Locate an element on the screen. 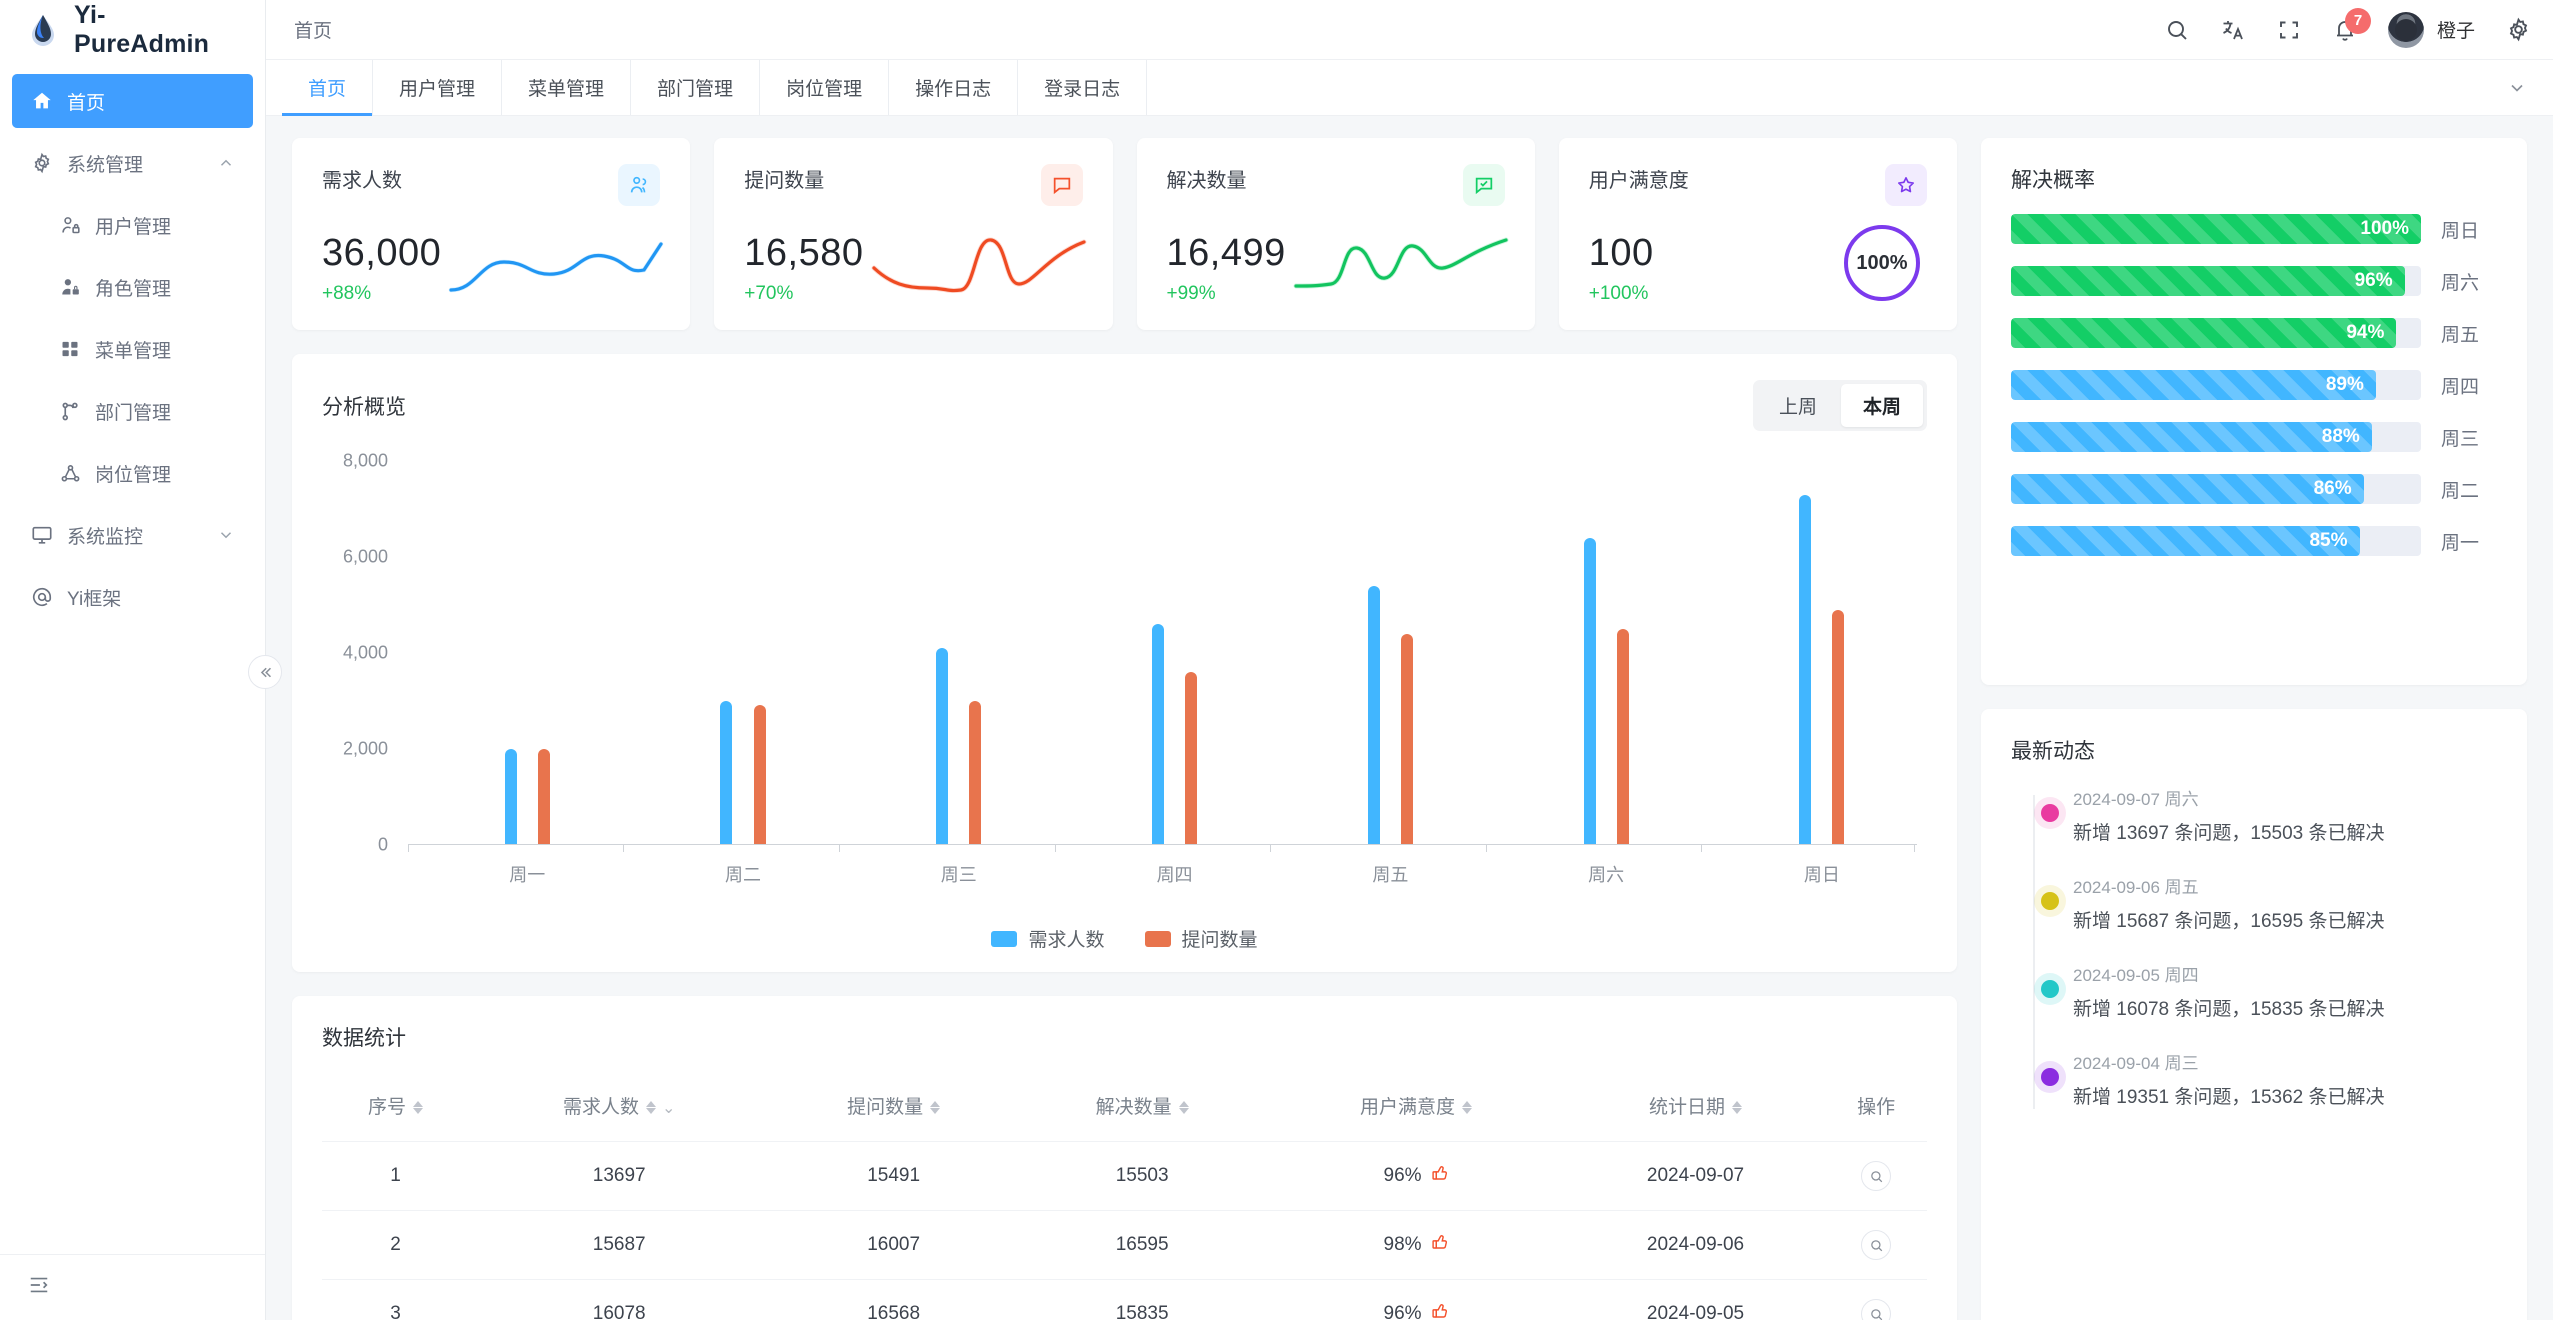 The height and width of the screenshot is (1320, 2553). cell-date: 2024-09-06 is located at coordinates (1695, 1245).